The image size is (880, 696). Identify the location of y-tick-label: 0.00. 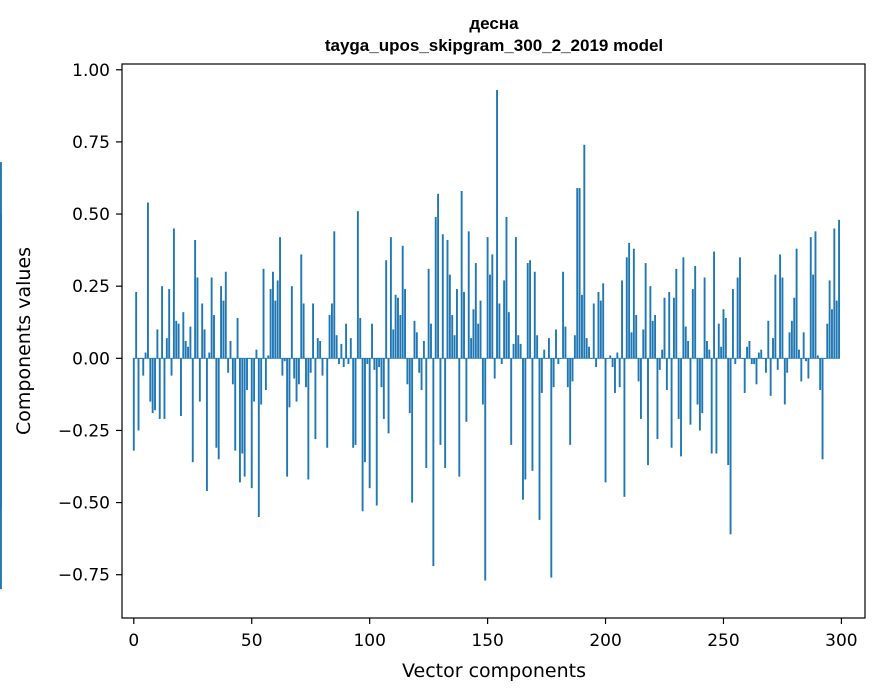
(91, 359).